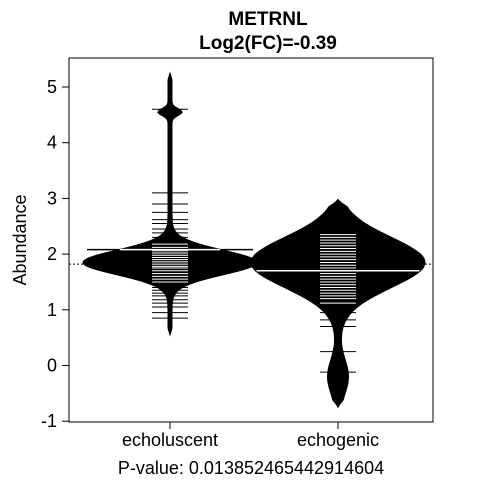 This screenshot has height=480, width=480. Describe the element at coordinates (49, 421) in the screenshot. I see `y-tick-label: -1` at that location.